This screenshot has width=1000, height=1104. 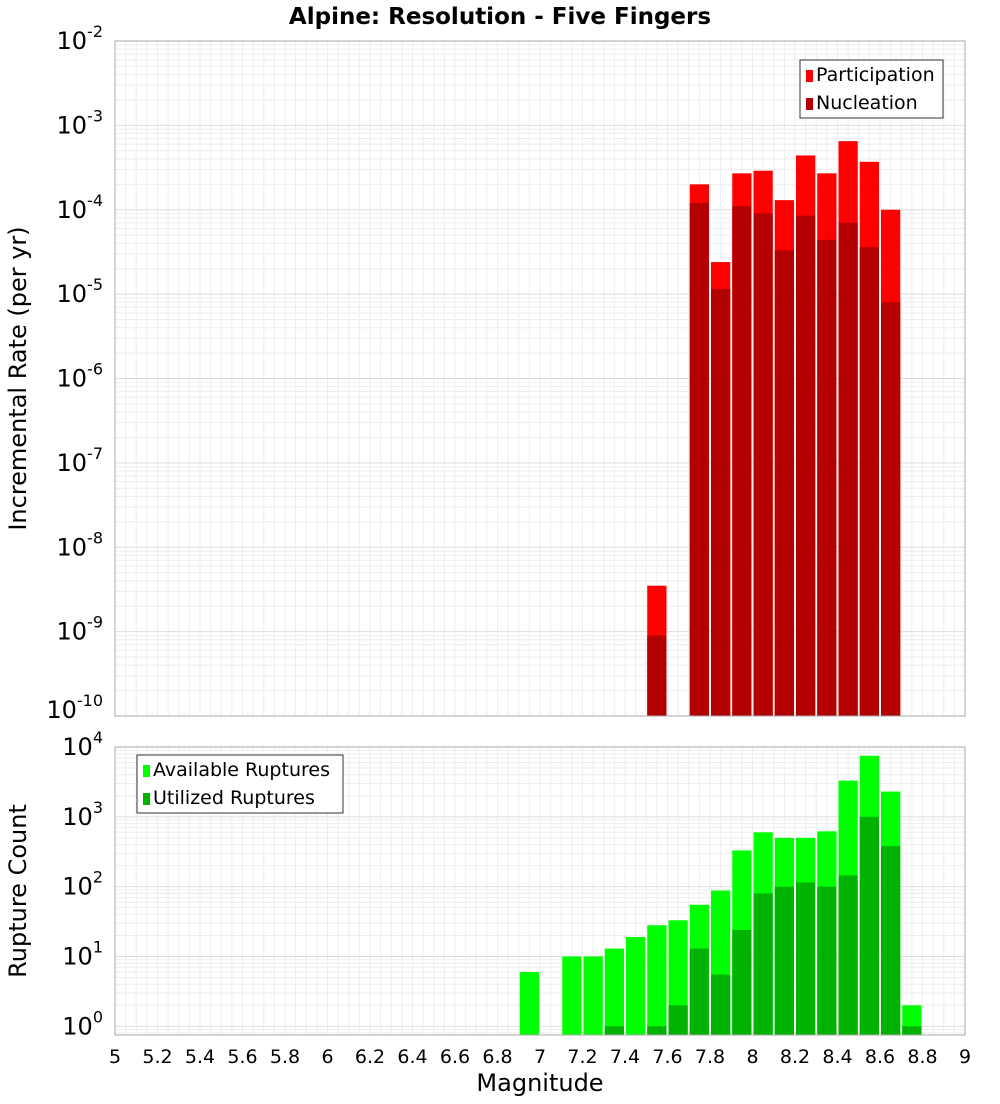 I want to click on legend: Participation Nucleation, so click(x=871, y=89).